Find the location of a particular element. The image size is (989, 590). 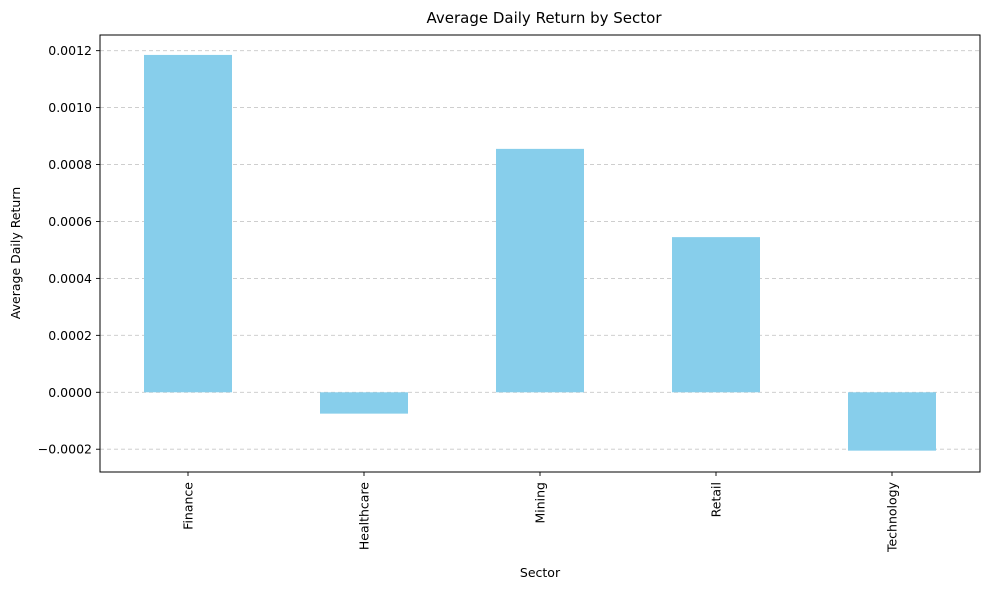

chart-title: Average Daily Return by Sector is located at coordinates (544, 18).